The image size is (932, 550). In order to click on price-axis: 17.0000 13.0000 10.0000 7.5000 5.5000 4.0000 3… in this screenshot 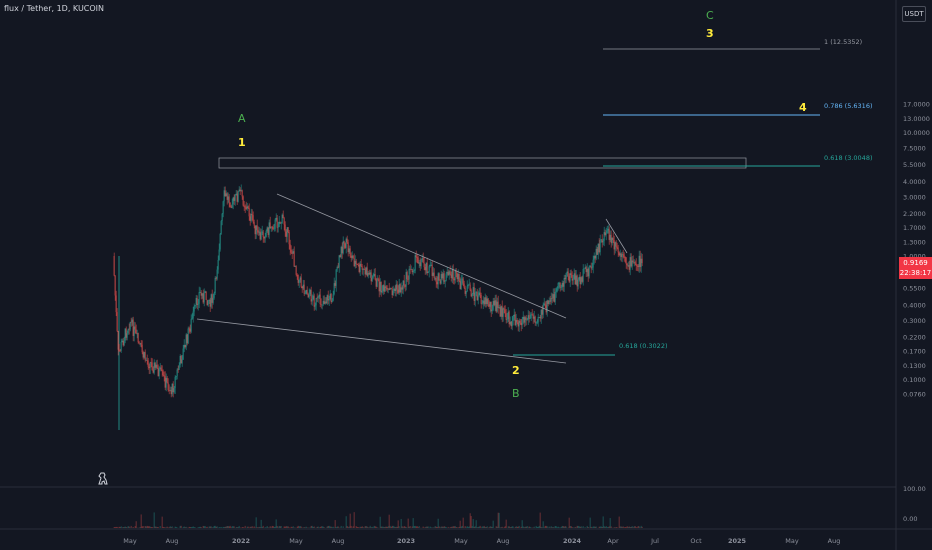, I will do `click(916, 250)`.